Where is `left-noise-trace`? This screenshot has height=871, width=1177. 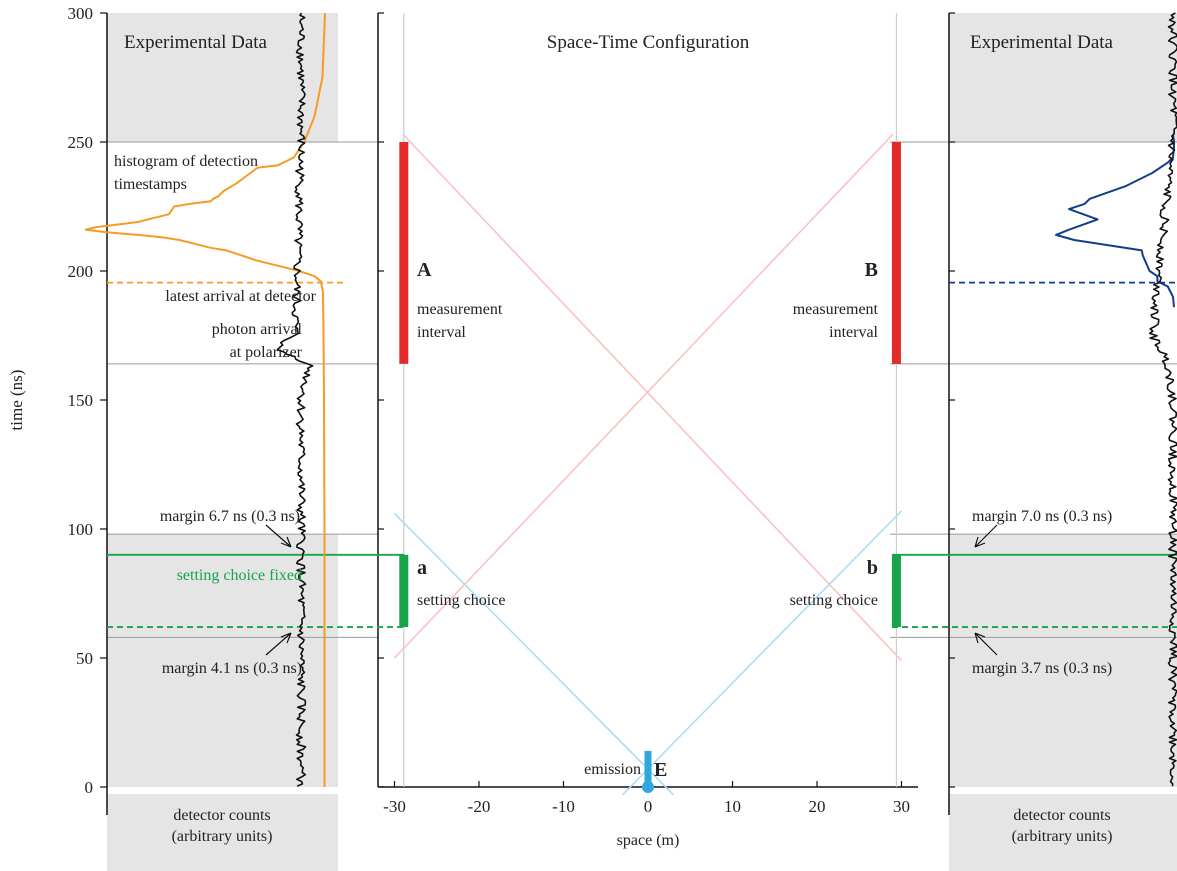
left-noise-trace is located at coordinates (295, 399).